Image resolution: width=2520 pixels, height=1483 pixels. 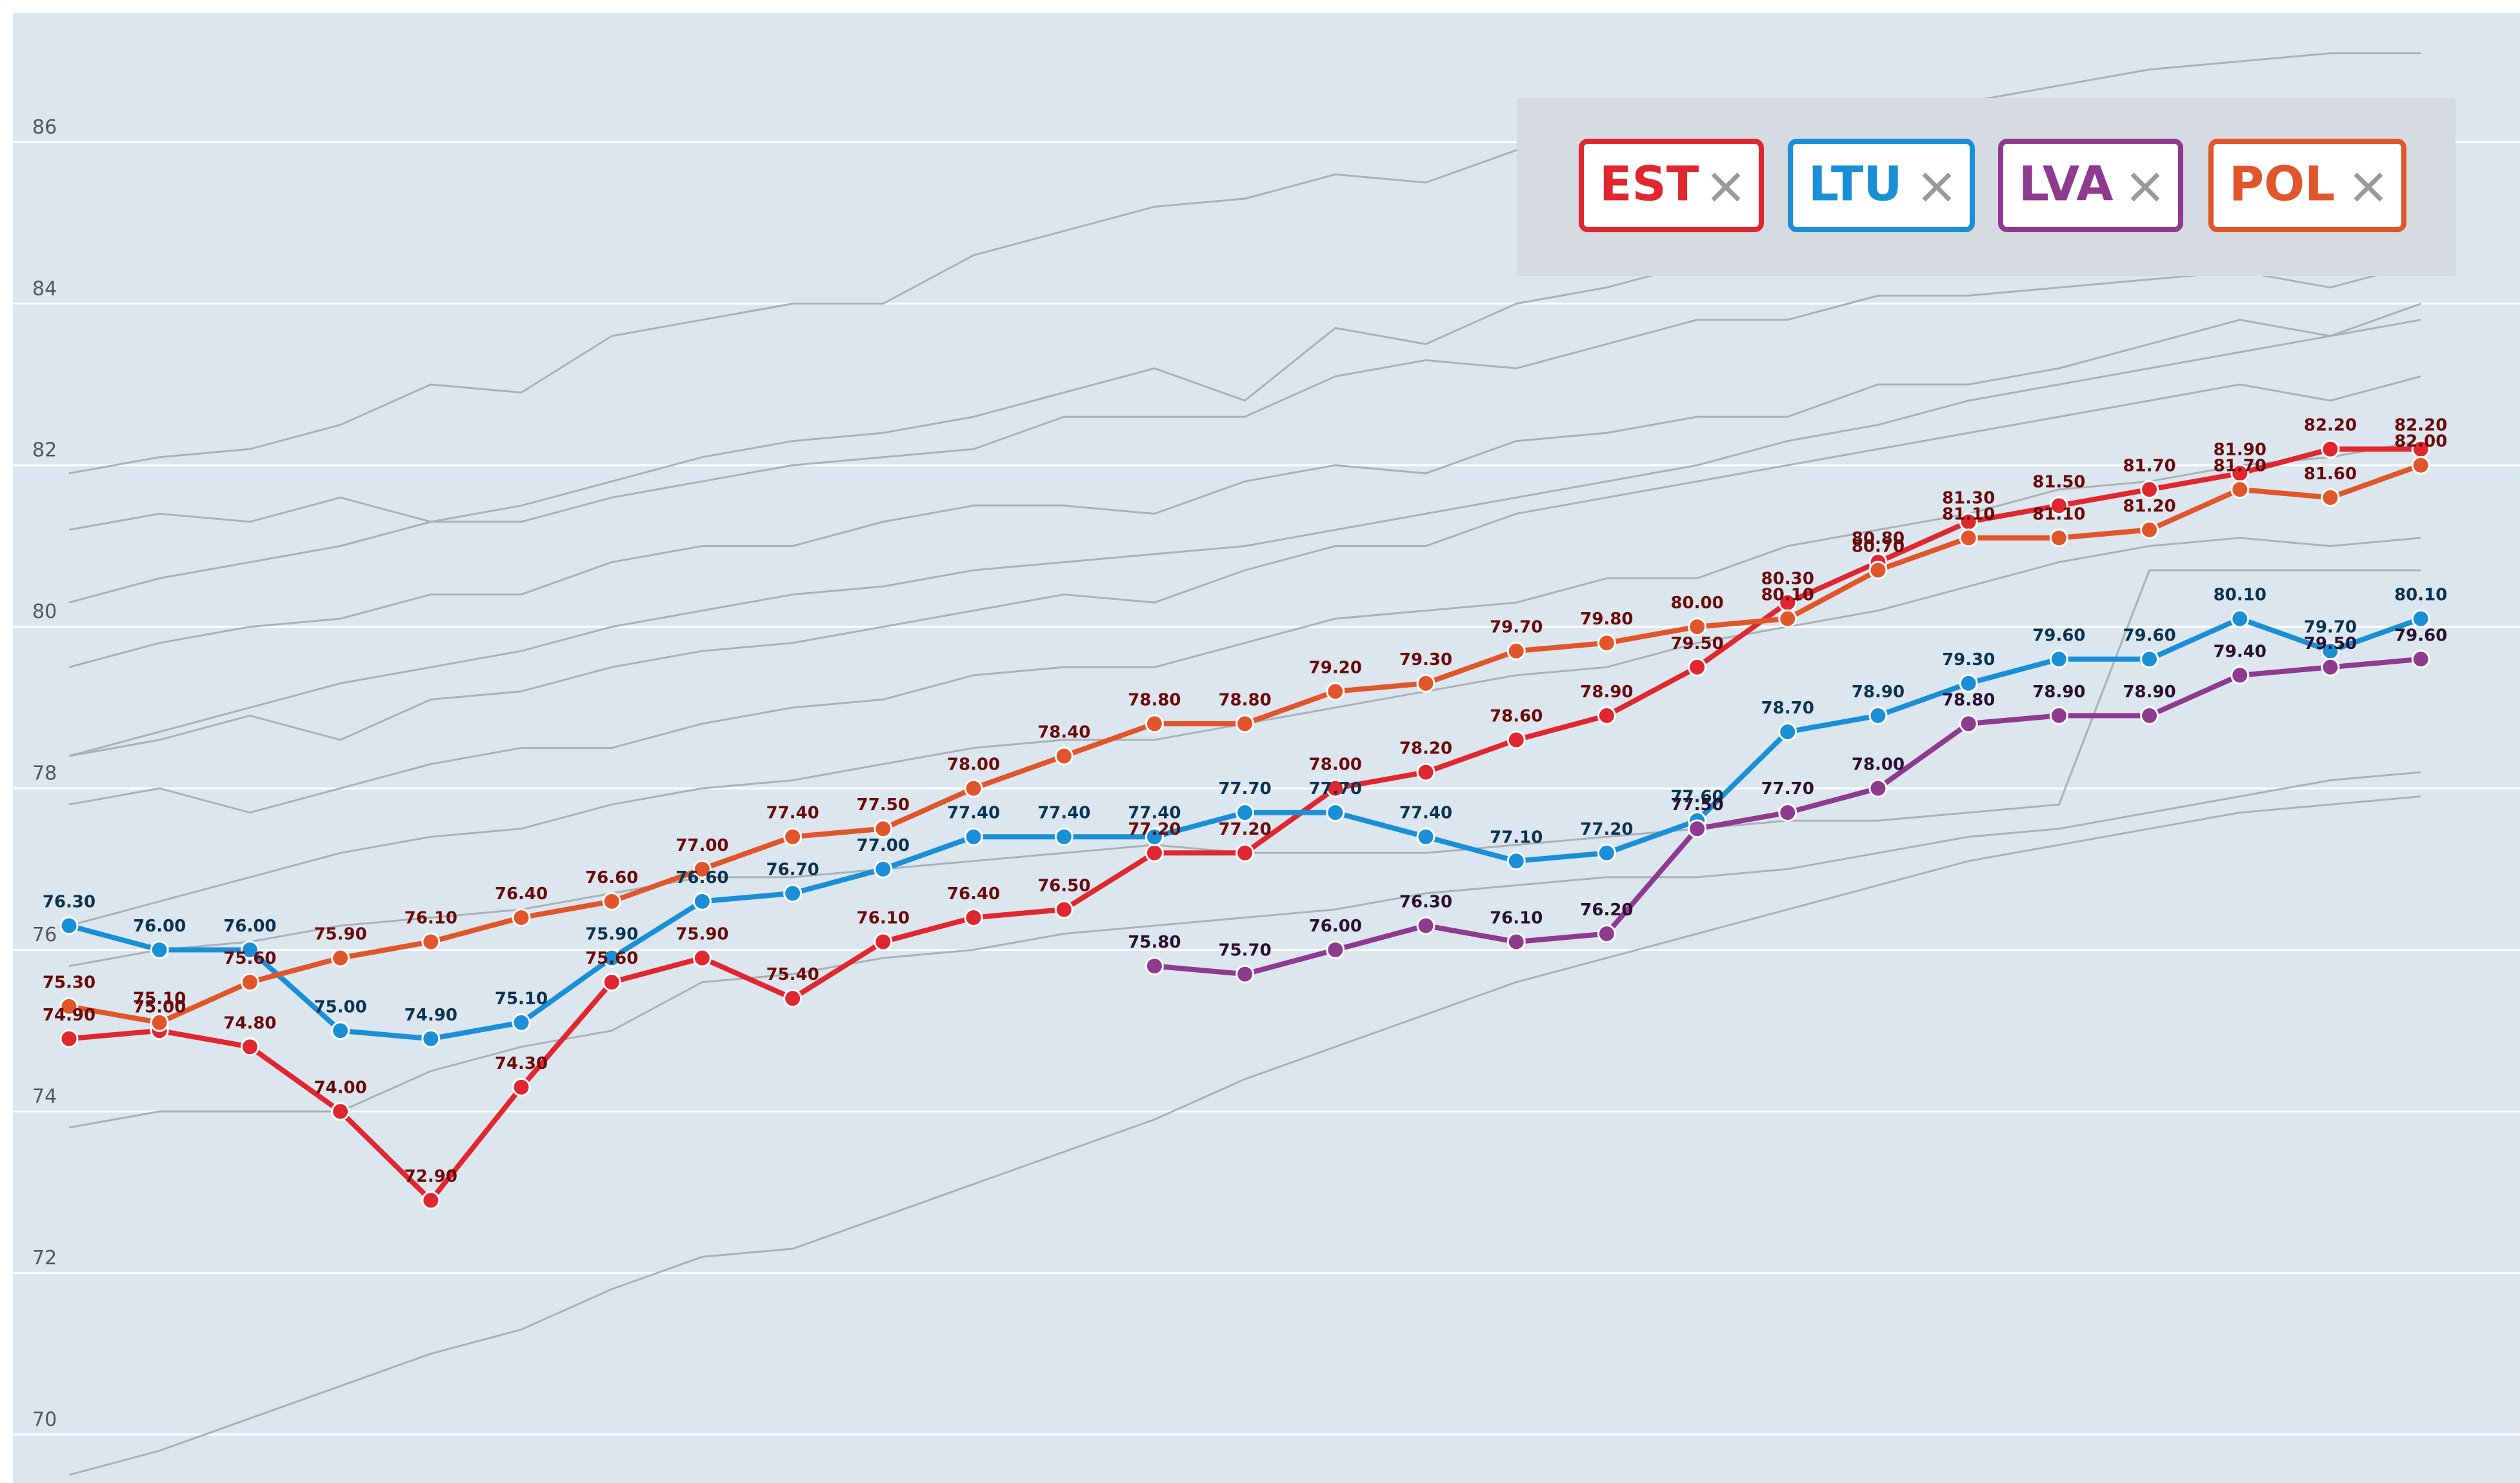 I want to click on legend-label: LTU, so click(x=1855, y=184).